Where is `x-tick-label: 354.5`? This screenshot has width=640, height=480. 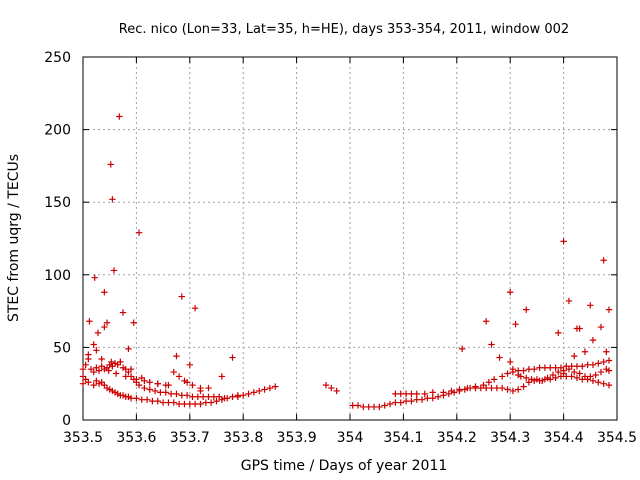 x-tick-label: 354.5 is located at coordinates (617, 438).